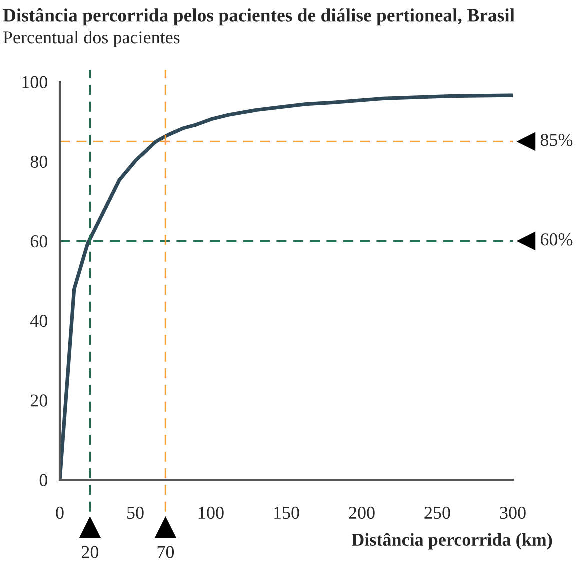 Image resolution: width=582 pixels, height=564 pixels. I want to click on y-tick-label: 60, so click(39, 241).